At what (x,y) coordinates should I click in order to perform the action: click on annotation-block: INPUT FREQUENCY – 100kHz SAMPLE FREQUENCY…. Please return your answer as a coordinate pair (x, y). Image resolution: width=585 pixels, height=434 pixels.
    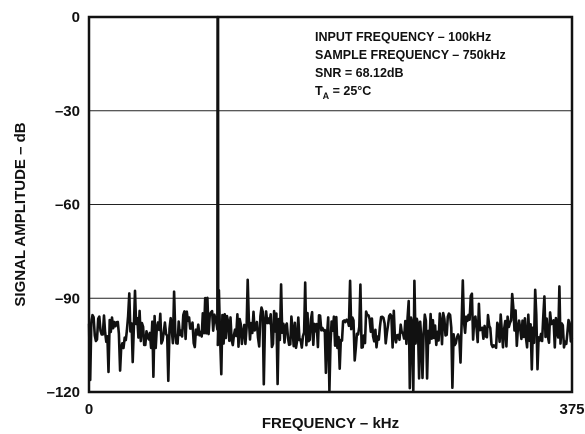
    Looking at the image, I should click on (410, 65).